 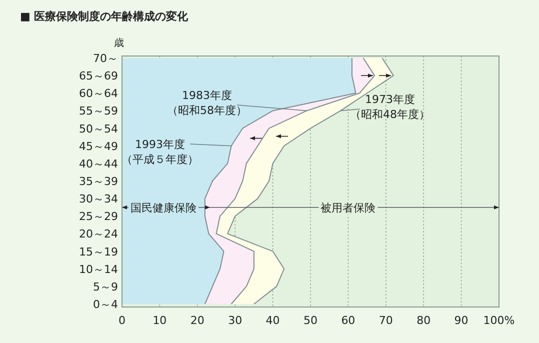 What do you see at coordinates (98, 181) in the screenshot?
I see `y-tick-label: 35～39` at bounding box center [98, 181].